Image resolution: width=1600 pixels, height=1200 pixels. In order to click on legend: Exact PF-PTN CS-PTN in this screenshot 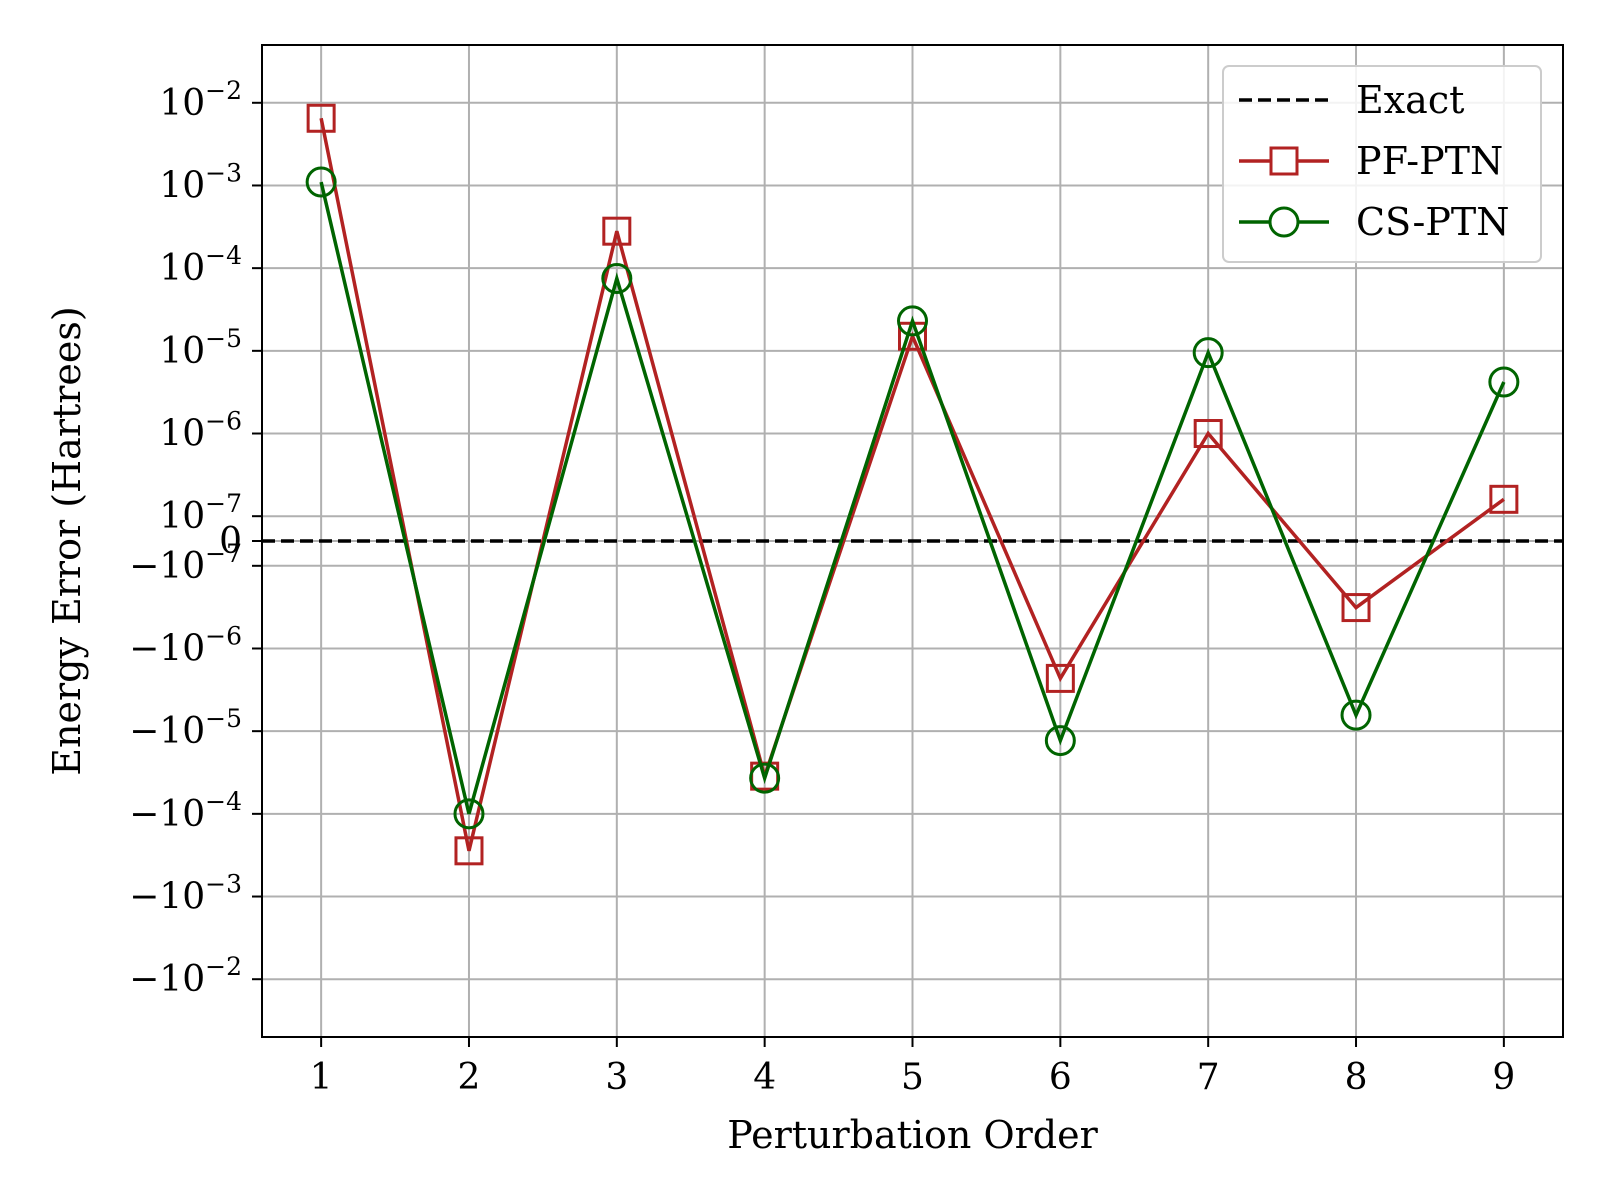, I will do `click(1382, 164)`.